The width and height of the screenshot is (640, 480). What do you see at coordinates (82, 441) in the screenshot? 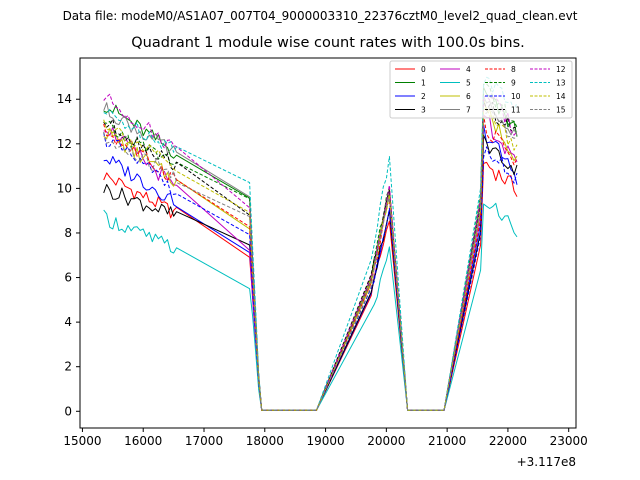
I see `x-tick-label: 15000` at bounding box center [82, 441].